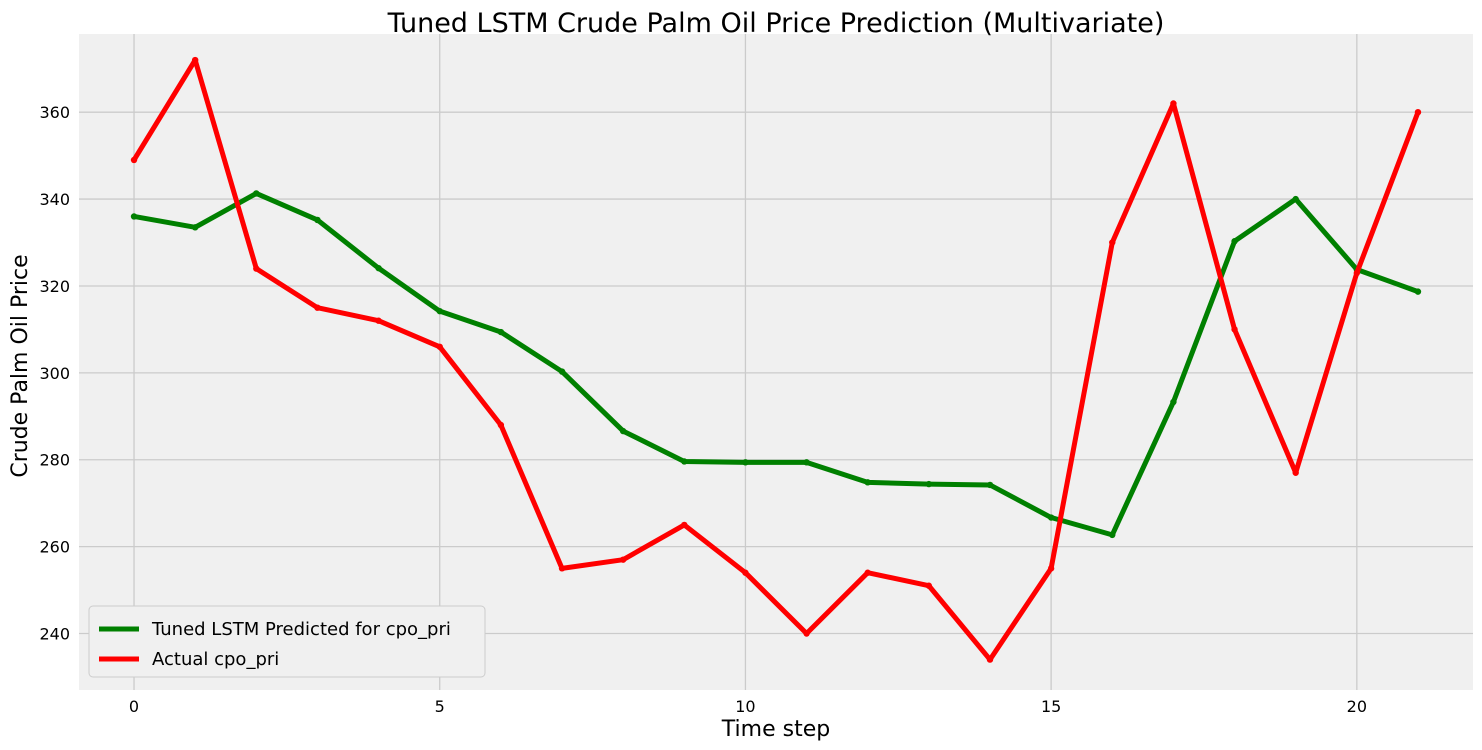  I want to click on y-tick-label: 240, so click(54, 634).